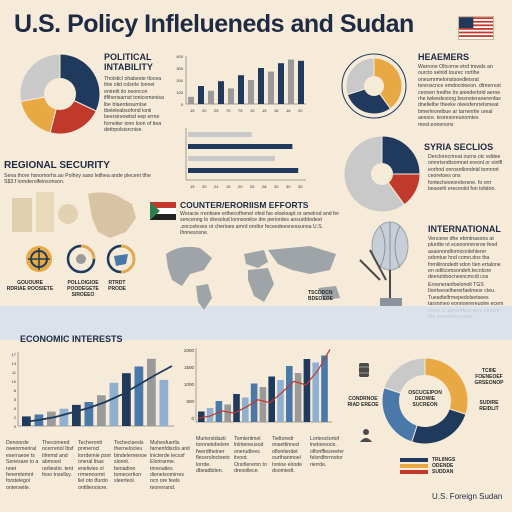 The width and height of the screenshot is (512, 512). Describe the element at coordinates (204, 297) in the screenshot. I see `south-america-shape` at that location.